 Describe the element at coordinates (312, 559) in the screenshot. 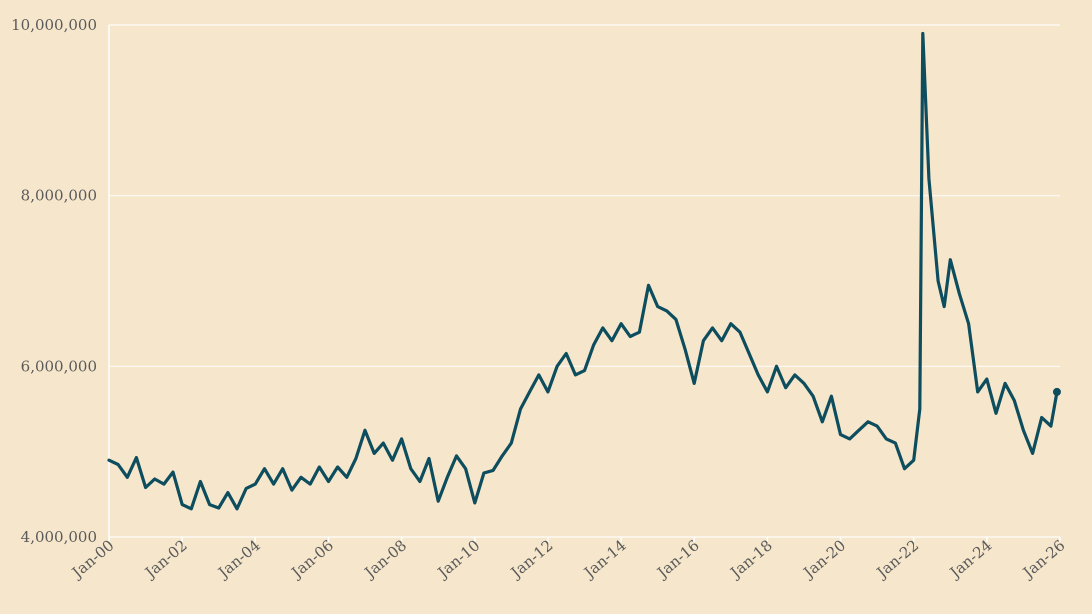

I see `x-tick-label: Jan-06` at that location.